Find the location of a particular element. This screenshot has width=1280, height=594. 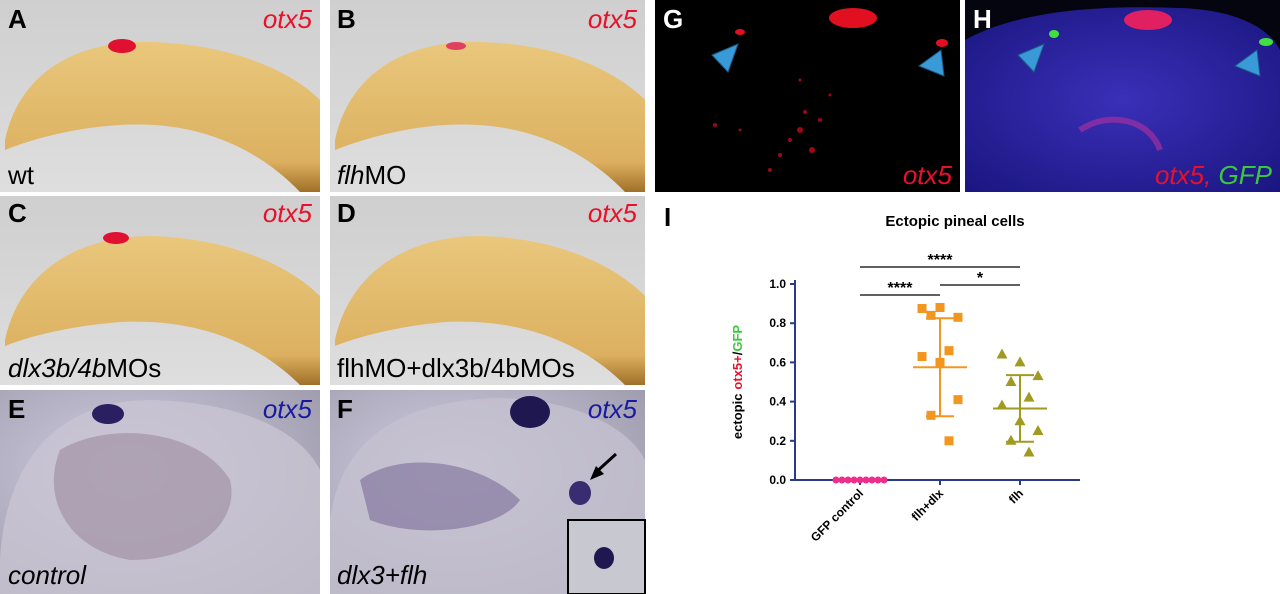

y-tick-label: 0.8 is located at coordinates (777, 323).